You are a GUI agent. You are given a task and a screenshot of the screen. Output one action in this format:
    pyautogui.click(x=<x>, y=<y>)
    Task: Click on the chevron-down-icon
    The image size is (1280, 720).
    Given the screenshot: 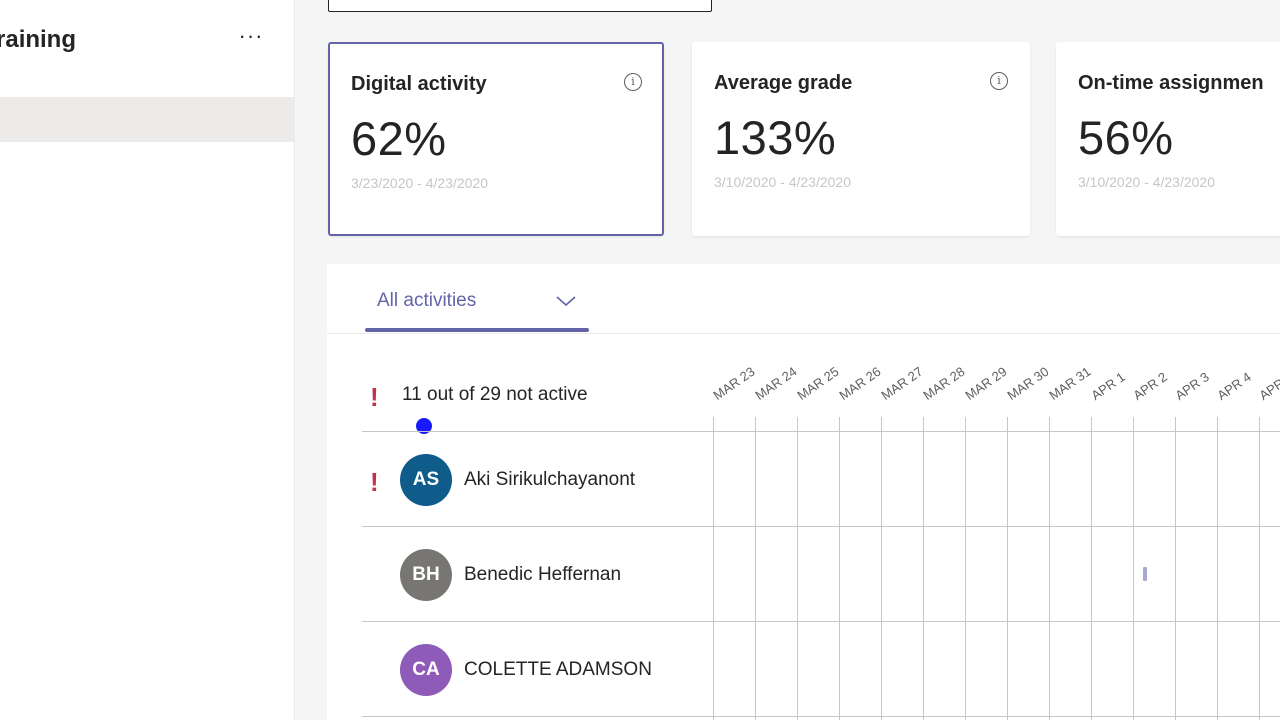 What is the action you would take?
    pyautogui.click(x=566, y=303)
    